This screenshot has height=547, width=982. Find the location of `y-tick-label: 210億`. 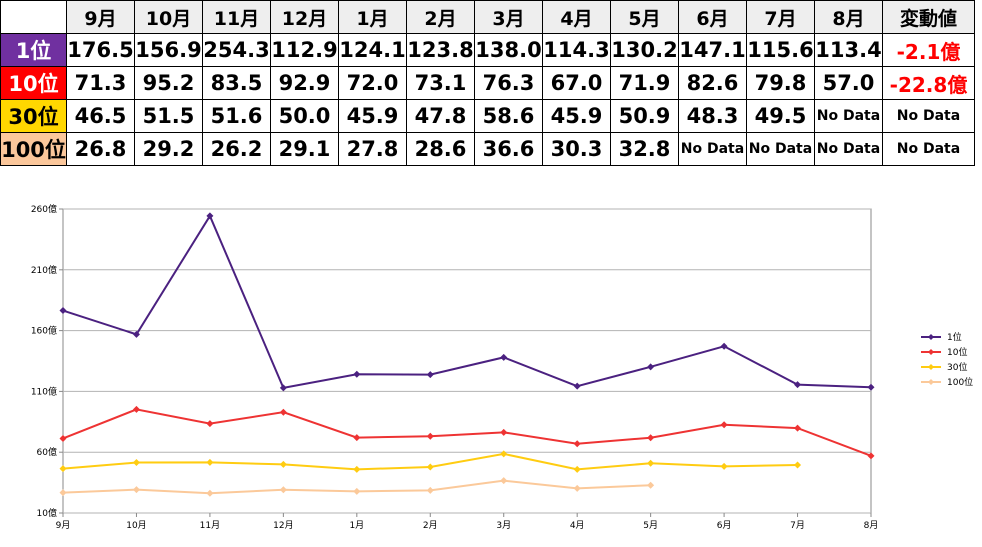

y-tick-label: 210億 is located at coordinates (44, 270).